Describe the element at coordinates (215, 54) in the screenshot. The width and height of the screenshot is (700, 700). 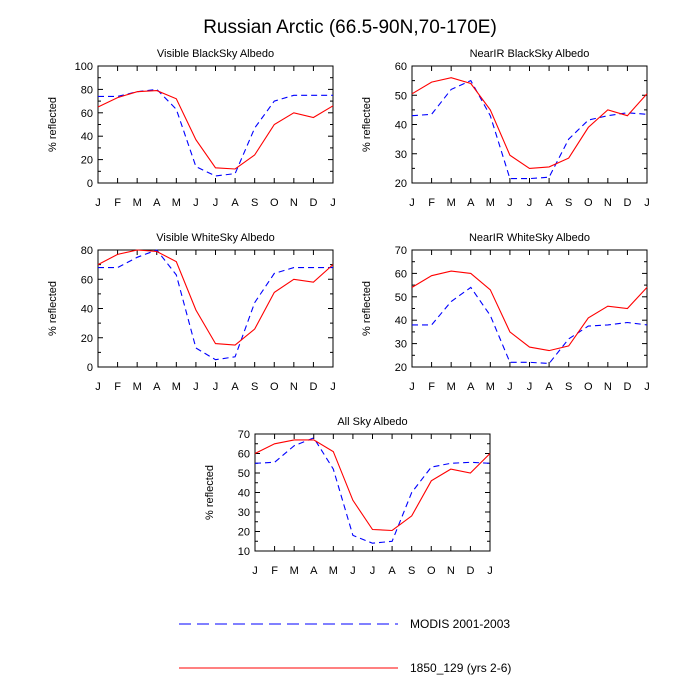
I see `panel-title: Visible BlackSky Albedo` at that location.